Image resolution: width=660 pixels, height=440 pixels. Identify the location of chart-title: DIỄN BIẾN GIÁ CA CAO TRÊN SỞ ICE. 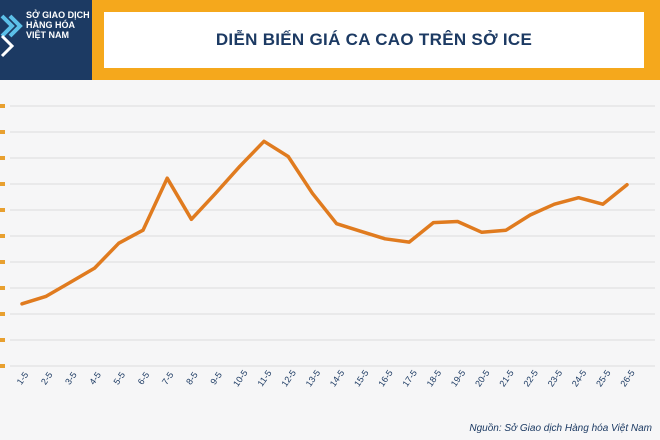
(374, 39).